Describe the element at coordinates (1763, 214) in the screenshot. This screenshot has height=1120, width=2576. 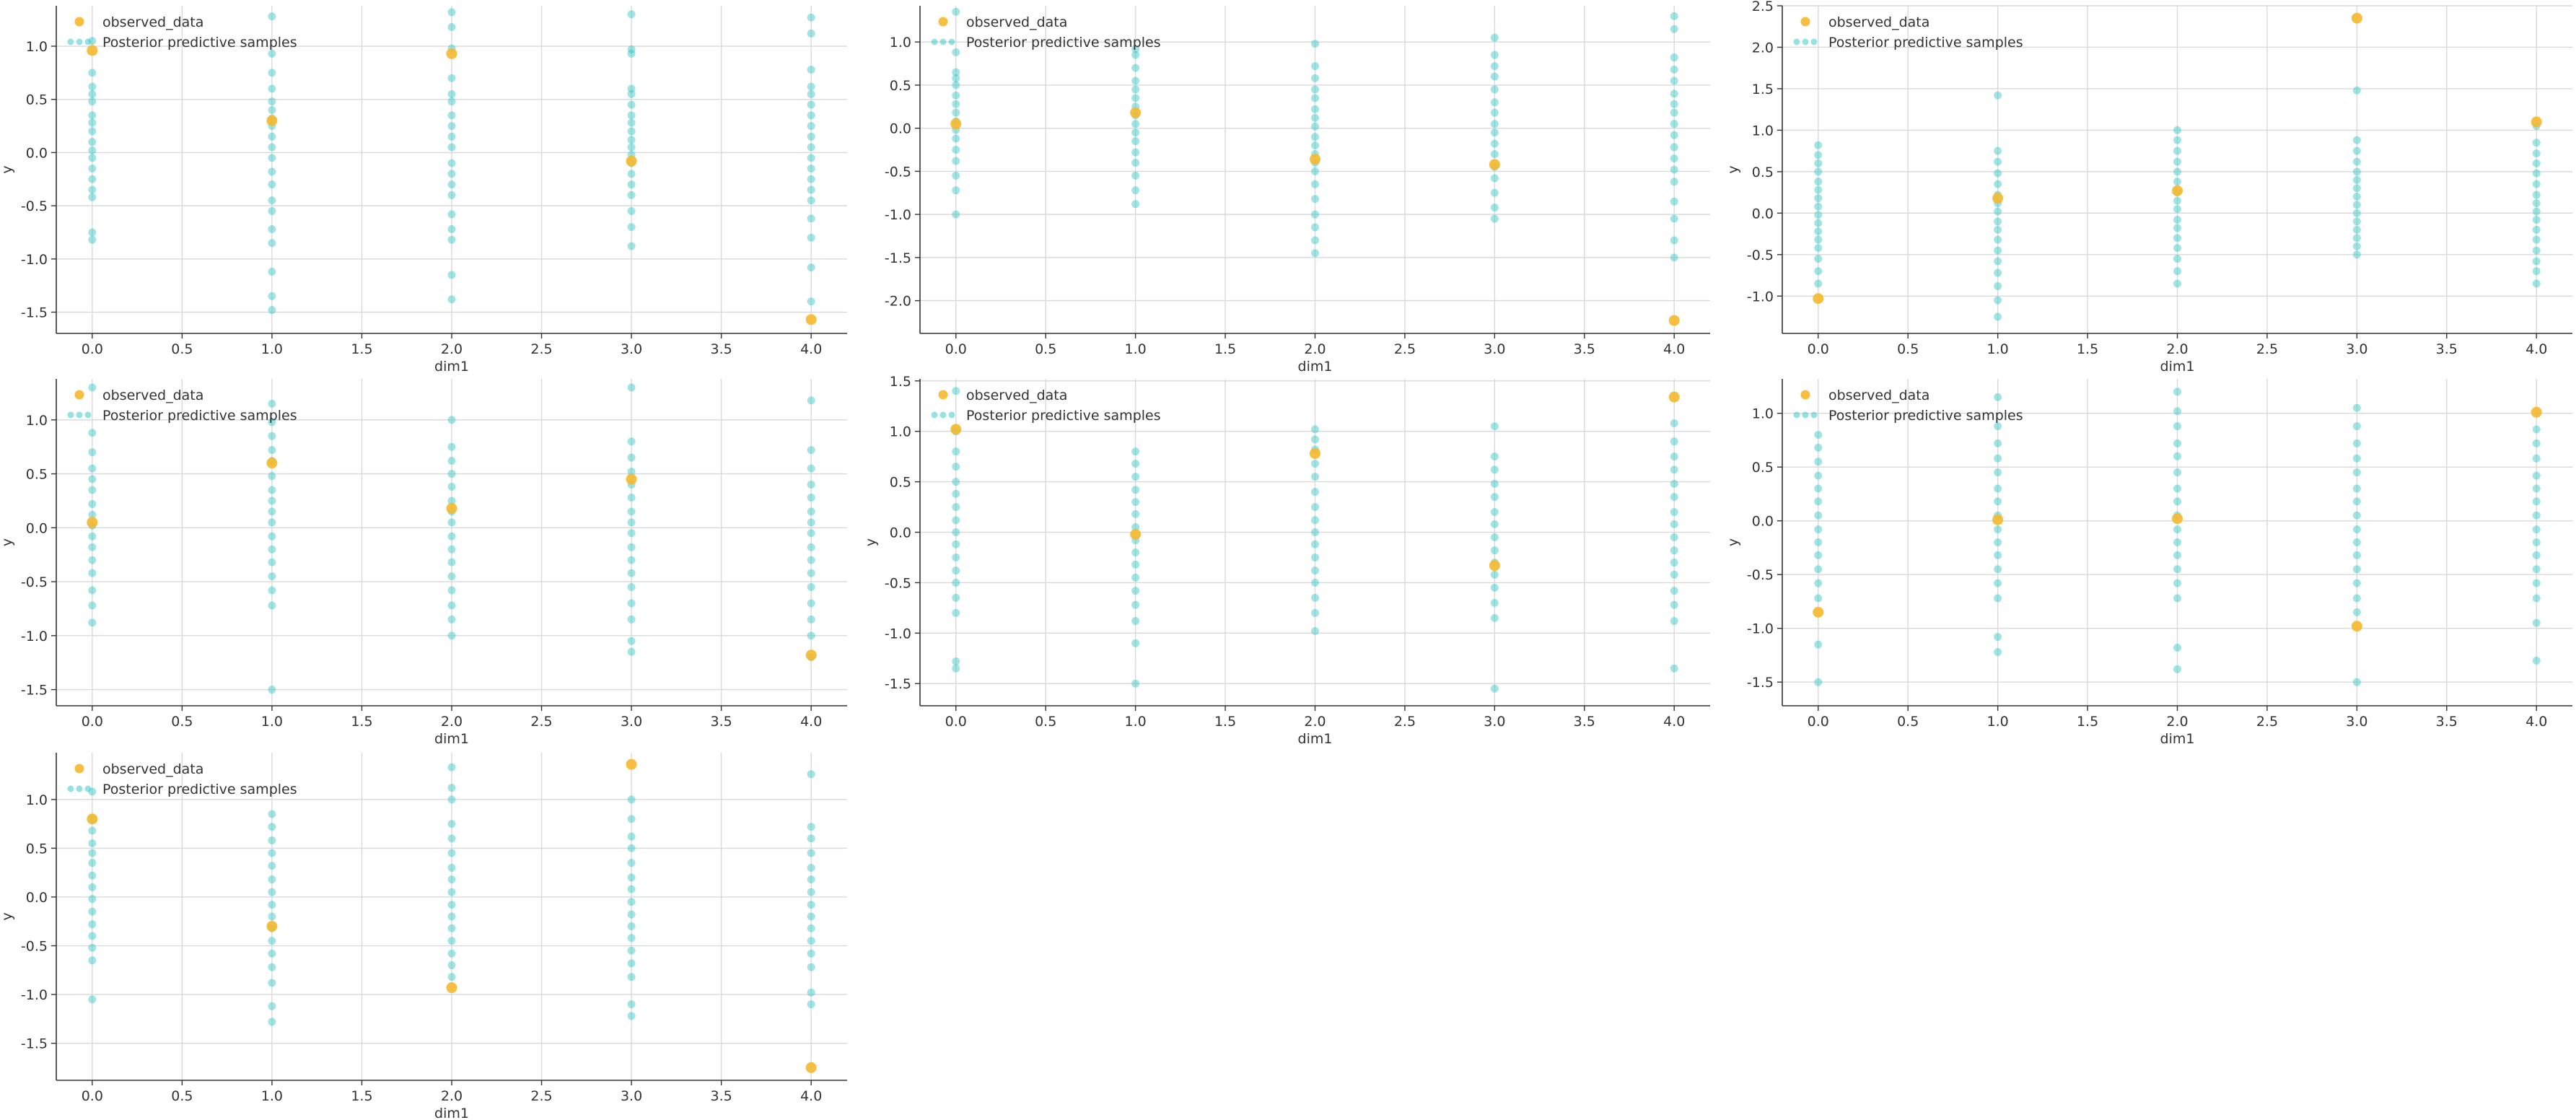
I see `y-tick-label: 0.0` at that location.